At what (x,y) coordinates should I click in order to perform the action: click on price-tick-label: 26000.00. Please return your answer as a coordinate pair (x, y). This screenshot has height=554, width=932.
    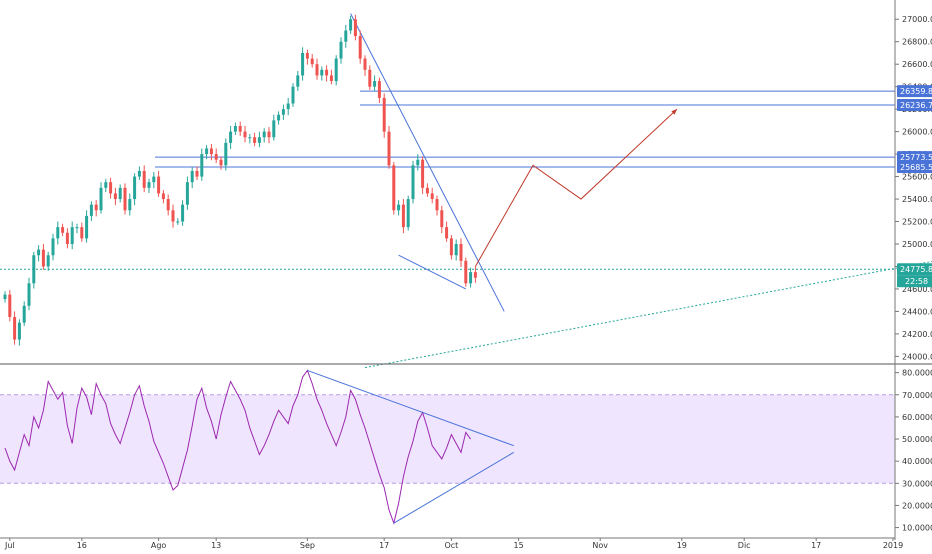
    Looking at the image, I should click on (917, 132).